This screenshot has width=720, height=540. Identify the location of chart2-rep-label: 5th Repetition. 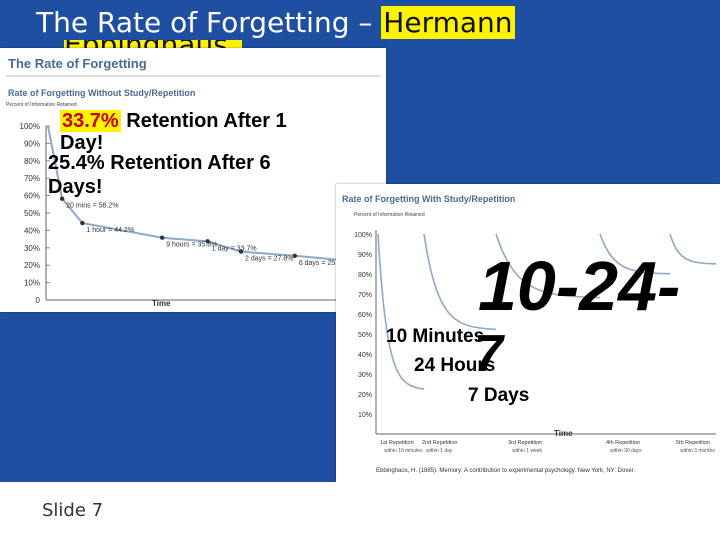
(693, 443).